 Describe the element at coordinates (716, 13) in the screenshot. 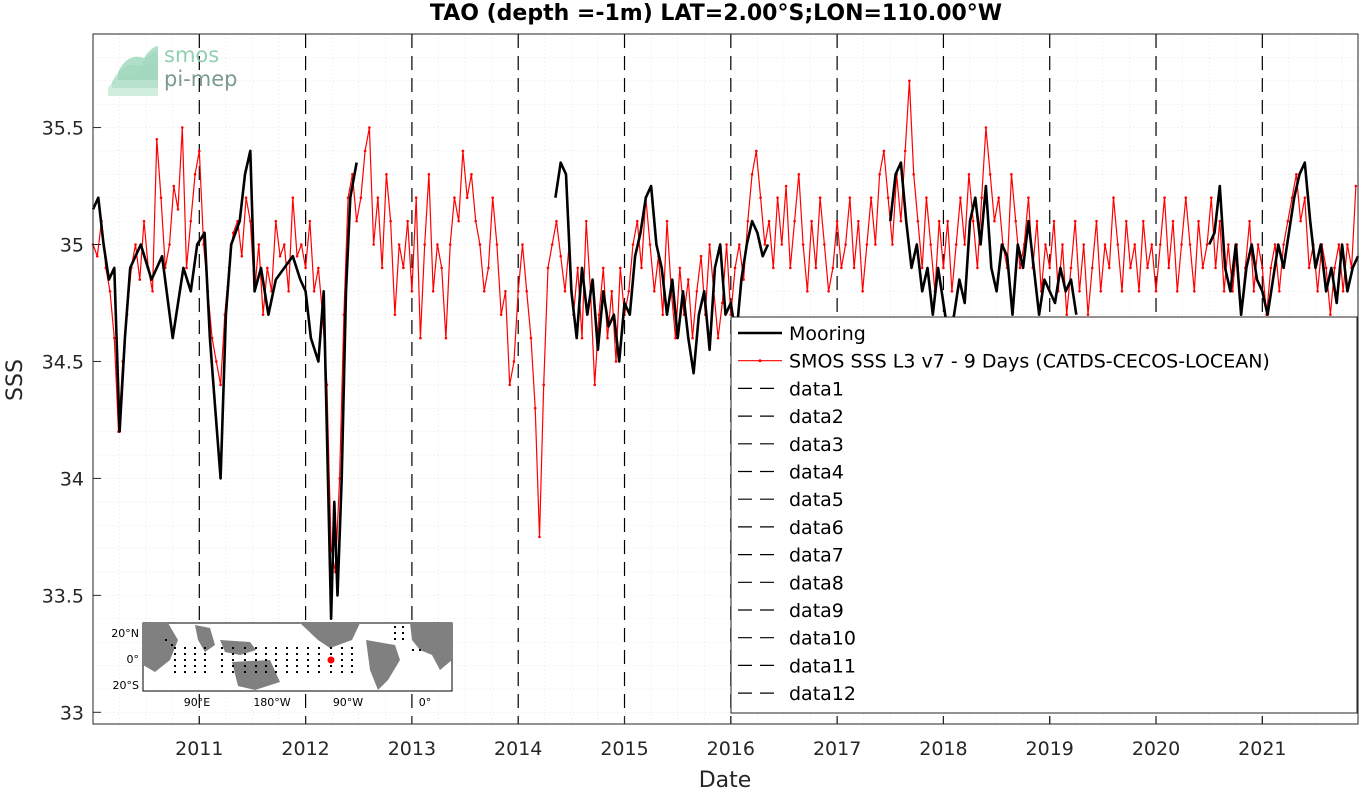

I see `chart-title: TAO (depth =-1m) LAT=2.00°S;LON=110.00°W` at that location.